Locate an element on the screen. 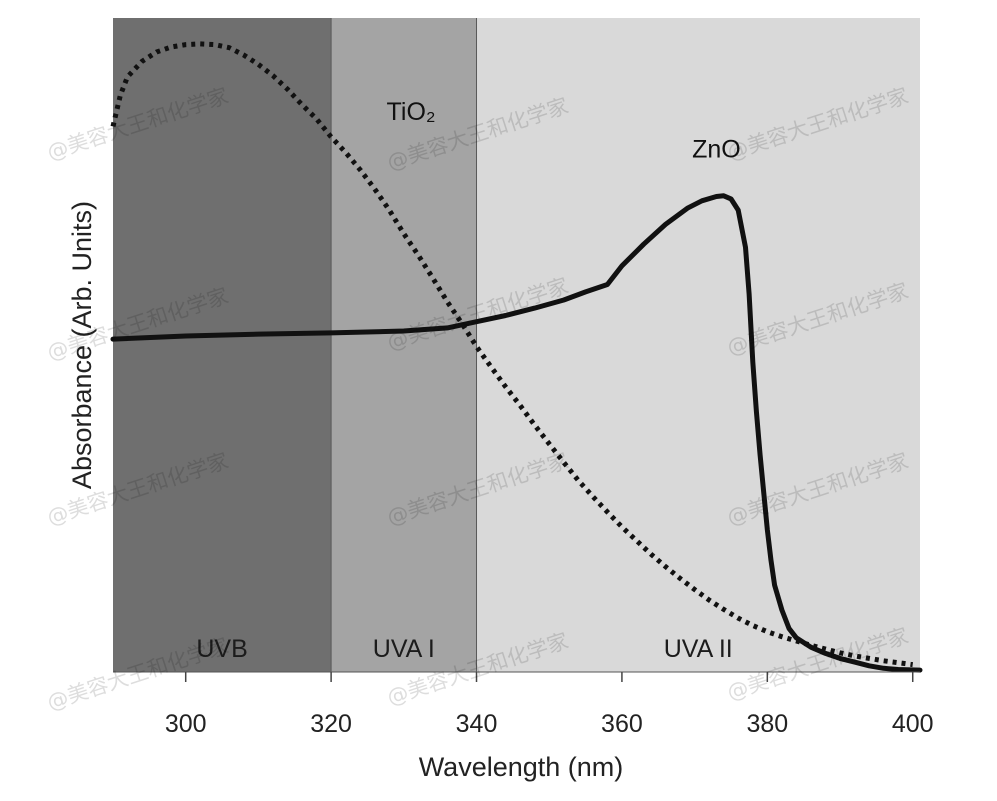 This screenshot has width=997, height=801. region-label: UVA I is located at coordinates (404, 649).